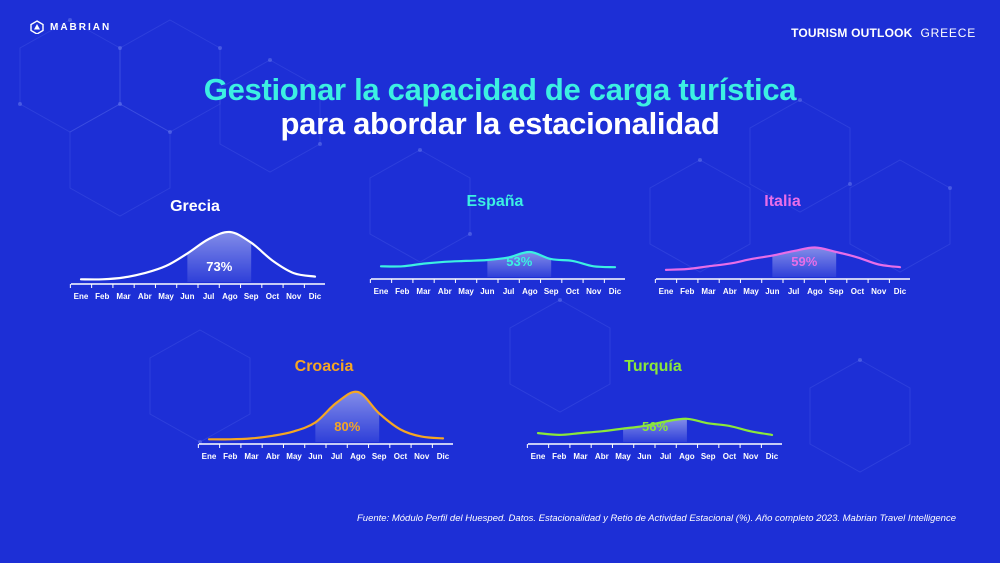  I want to click on chart-title: Italia, so click(782, 201).